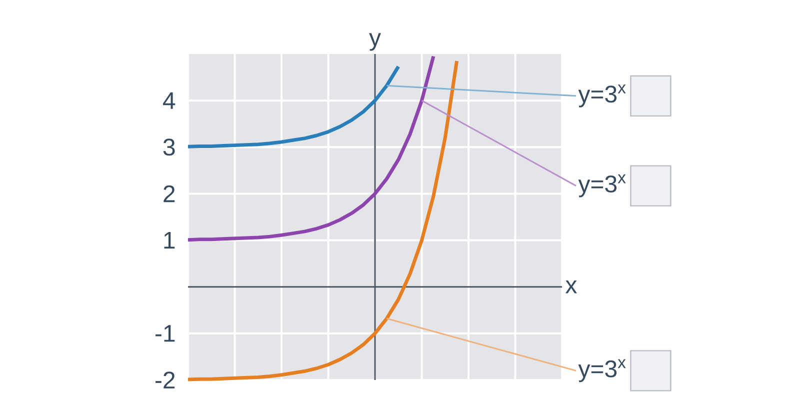 This screenshot has width=800, height=400. I want to click on y-axis-title: y, so click(375, 42).